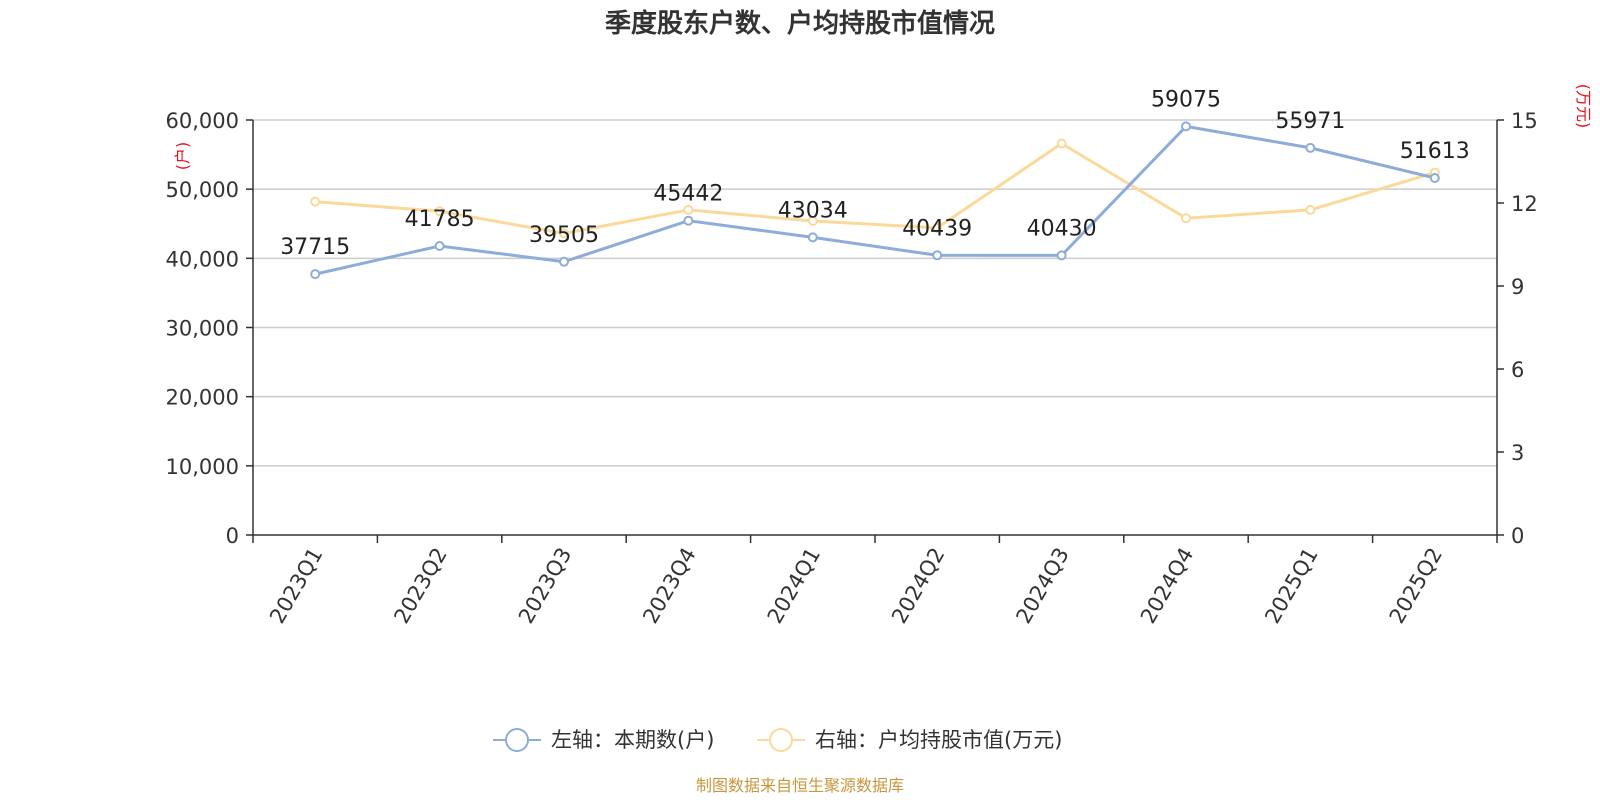  I want to click on series-layer, so click(875, 200).